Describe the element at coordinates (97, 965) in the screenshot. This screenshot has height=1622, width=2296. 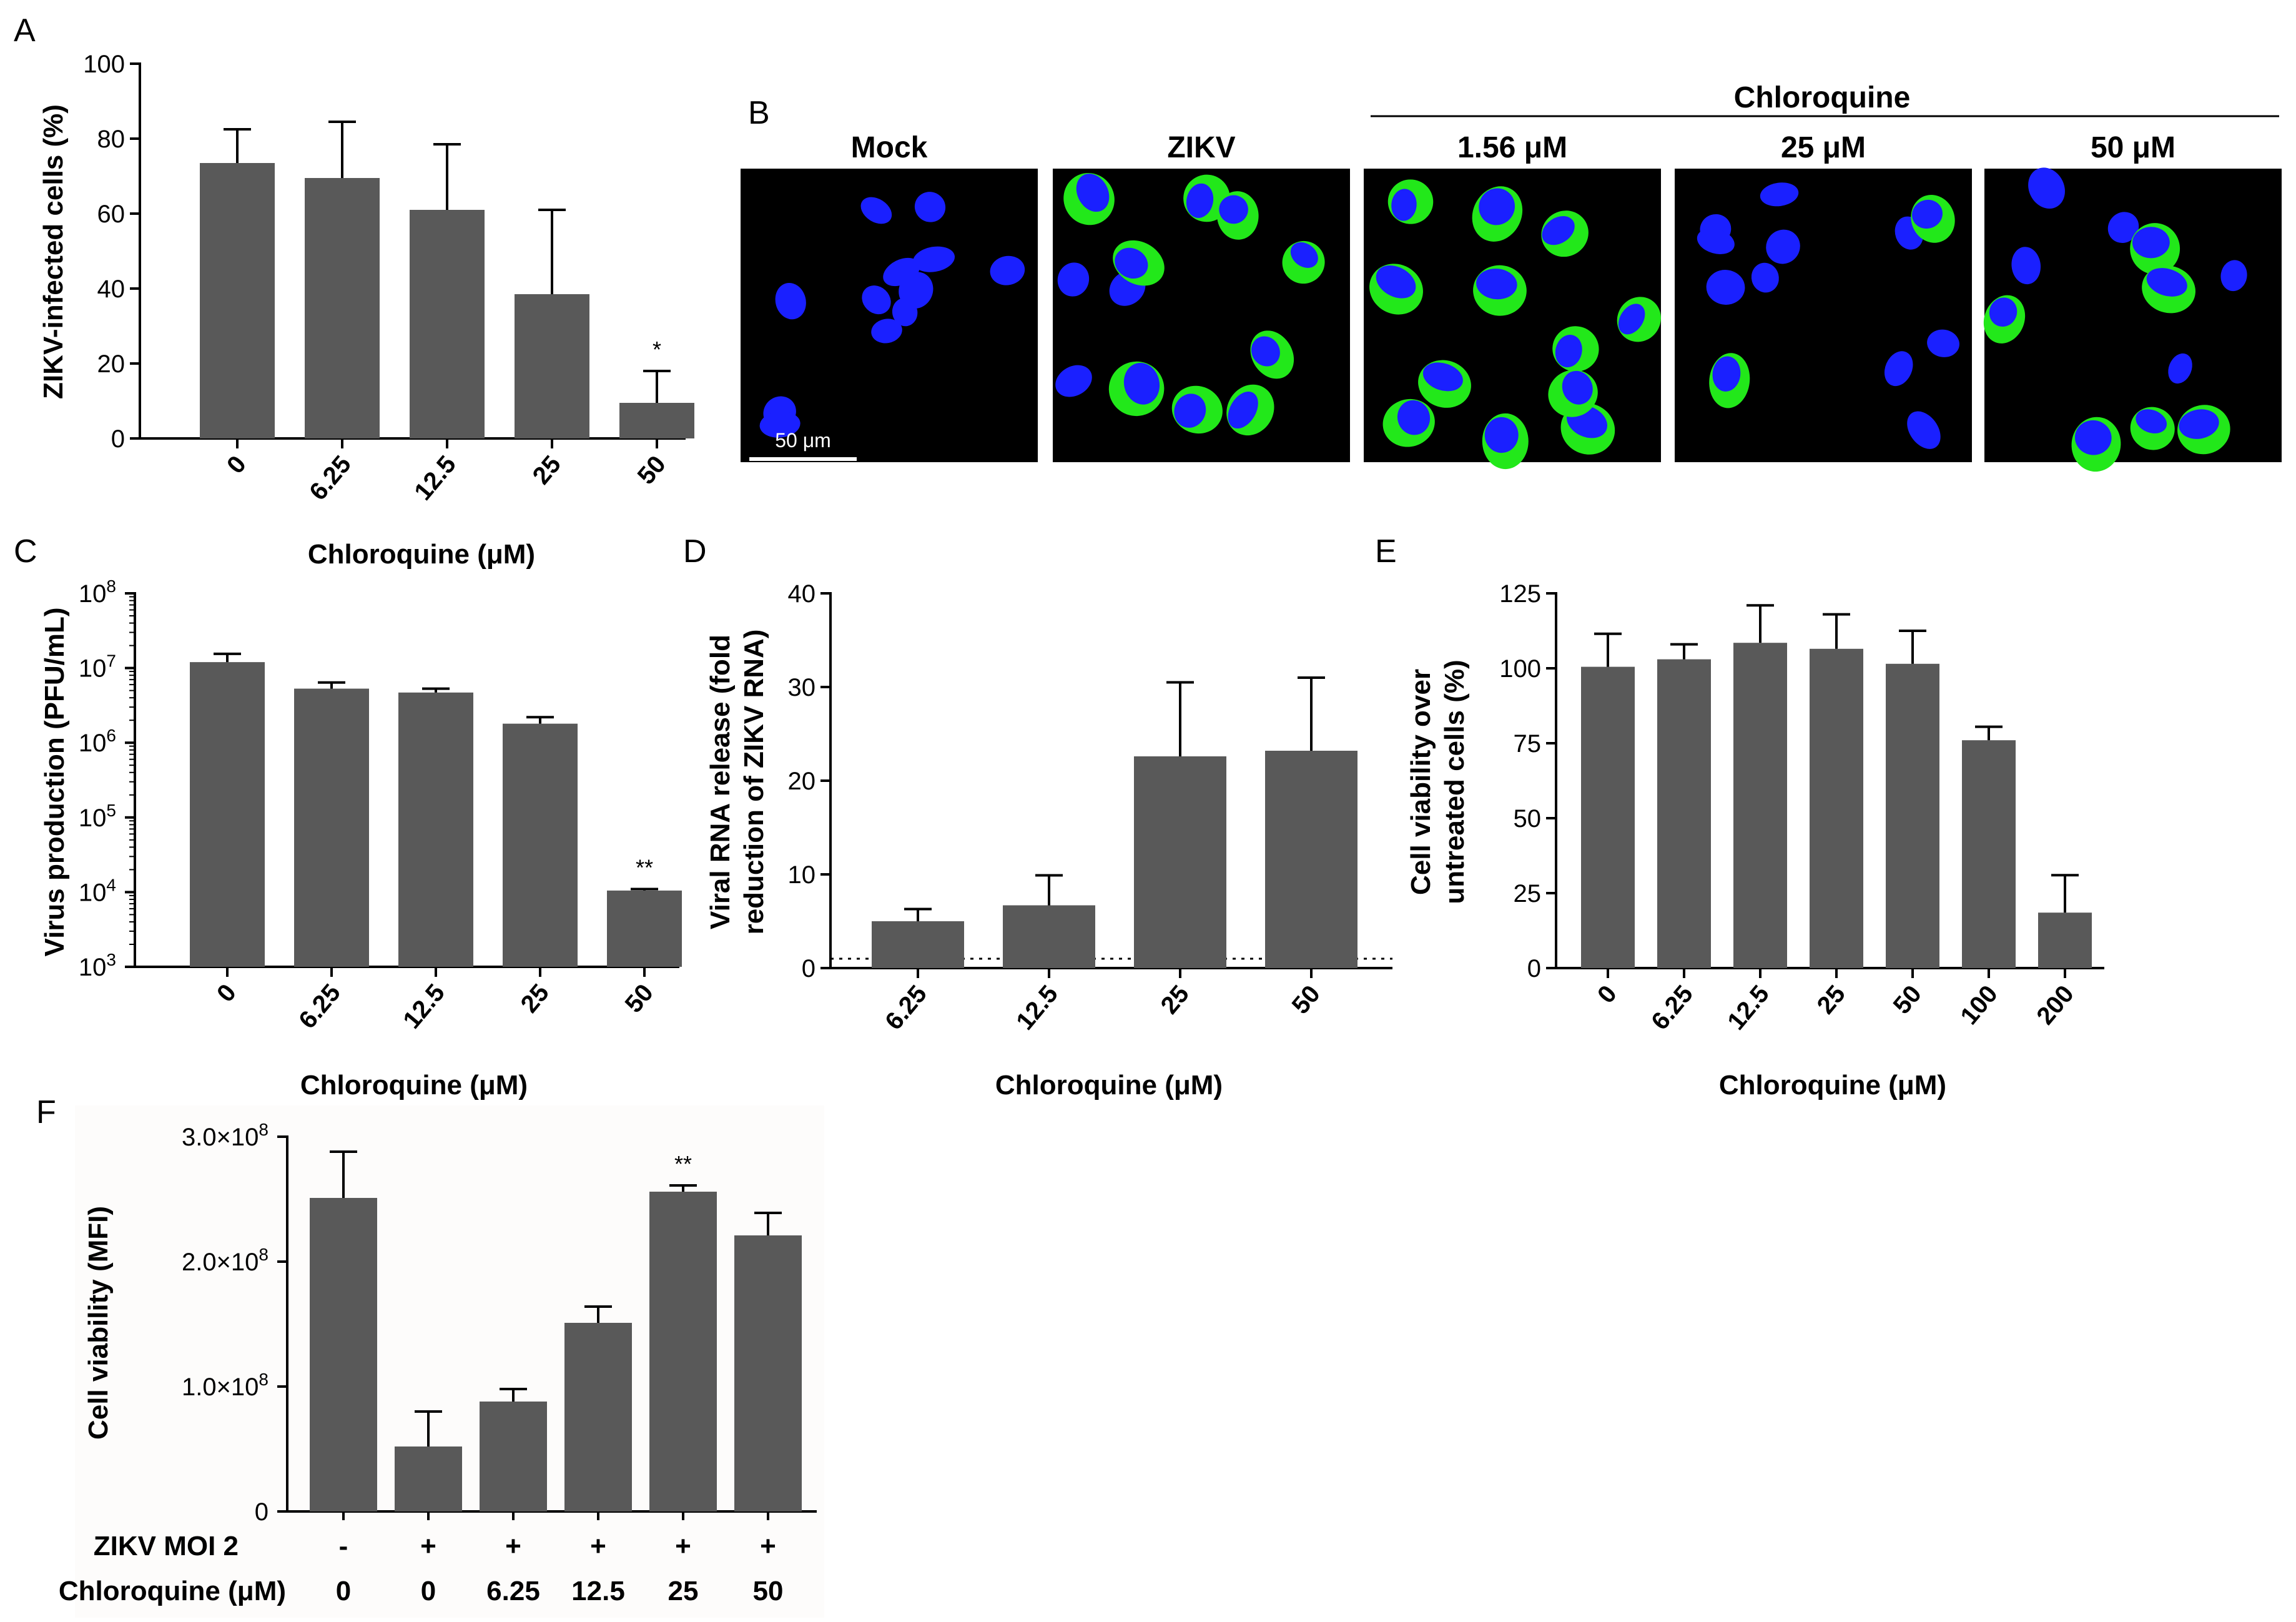
I see `chart-c-y-tick-label: 10³` at that location.